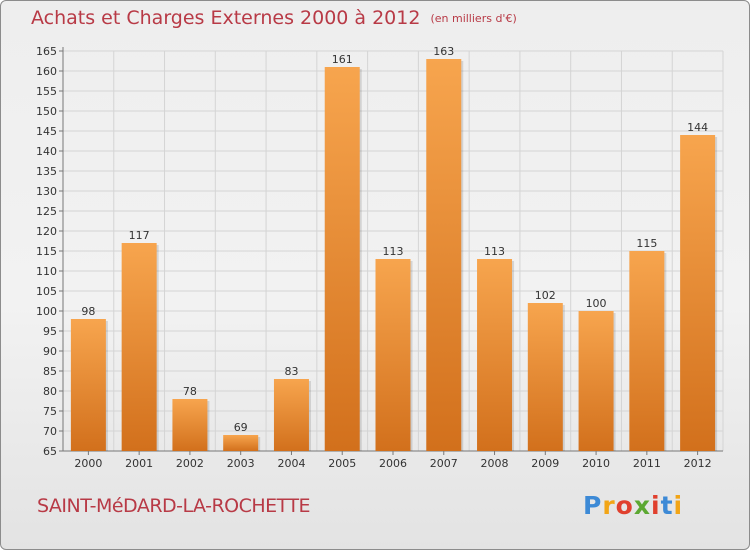 This screenshot has height=550, width=750. What do you see at coordinates (291, 463) in the screenshot?
I see `x-tick-label: 2004` at bounding box center [291, 463].